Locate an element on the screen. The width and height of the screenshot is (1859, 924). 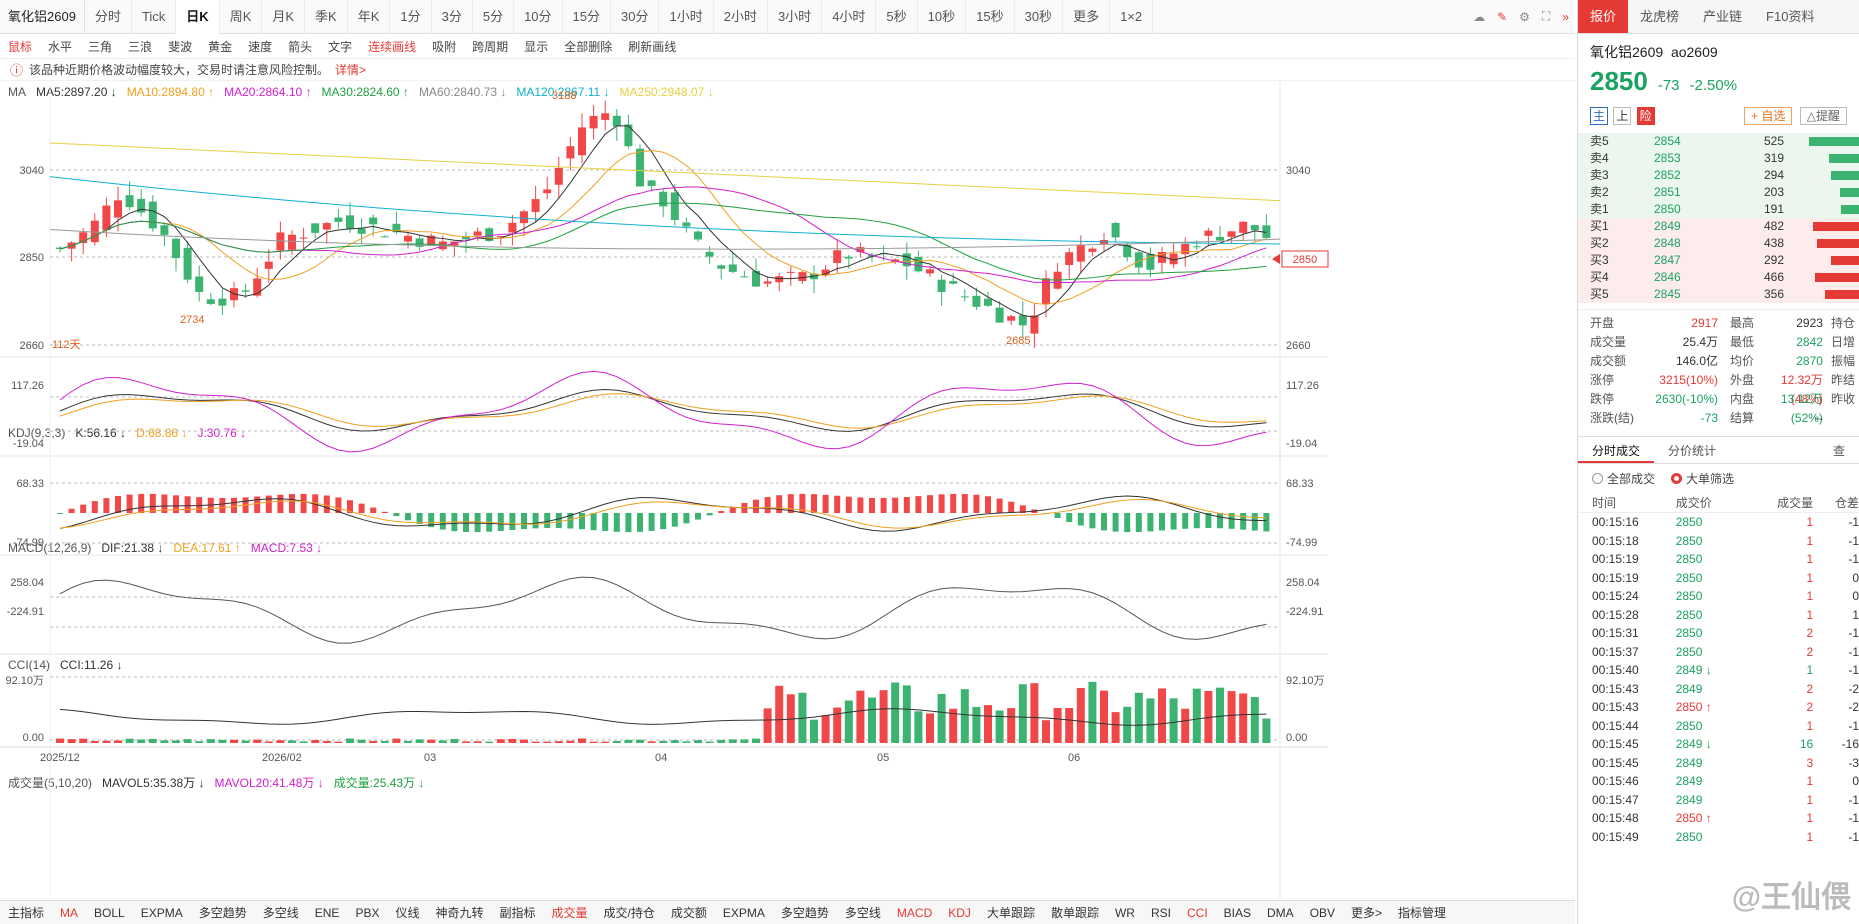
draw-tool: 斐波 is located at coordinates (180, 47).